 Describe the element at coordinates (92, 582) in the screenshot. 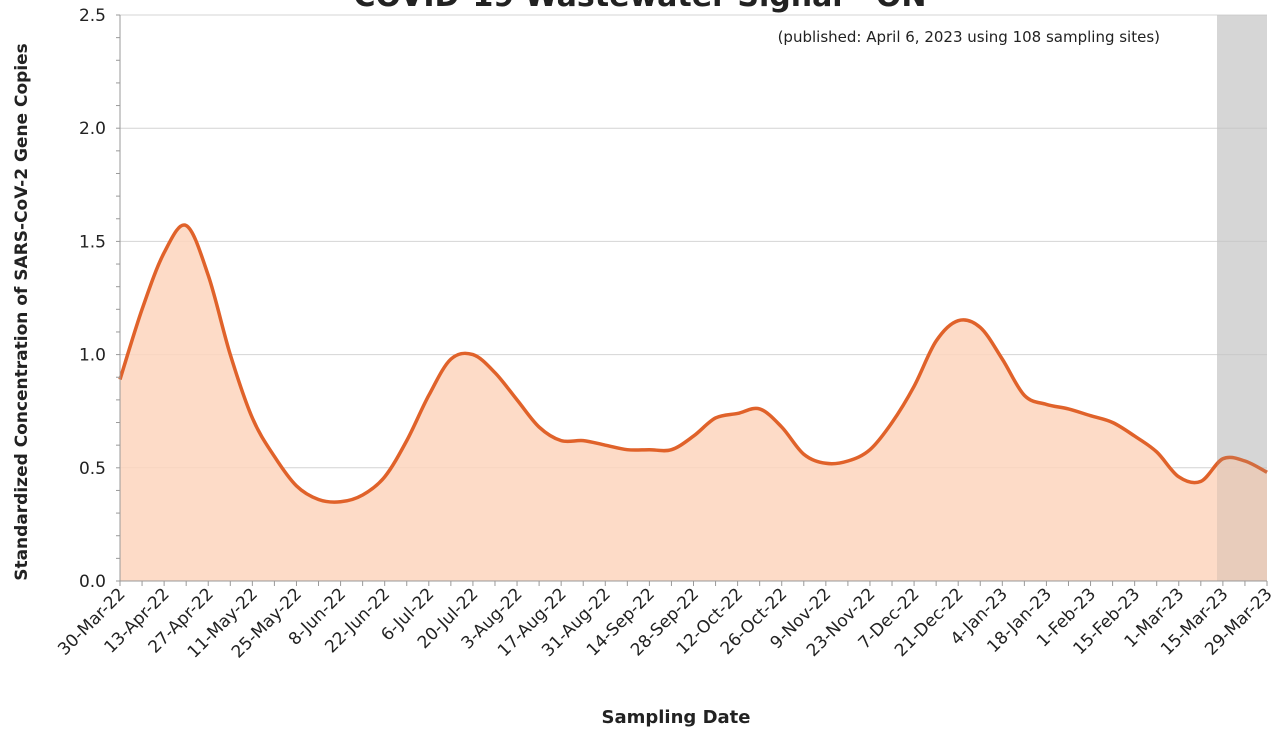

I see `y-tick-label: 0.0` at that location.